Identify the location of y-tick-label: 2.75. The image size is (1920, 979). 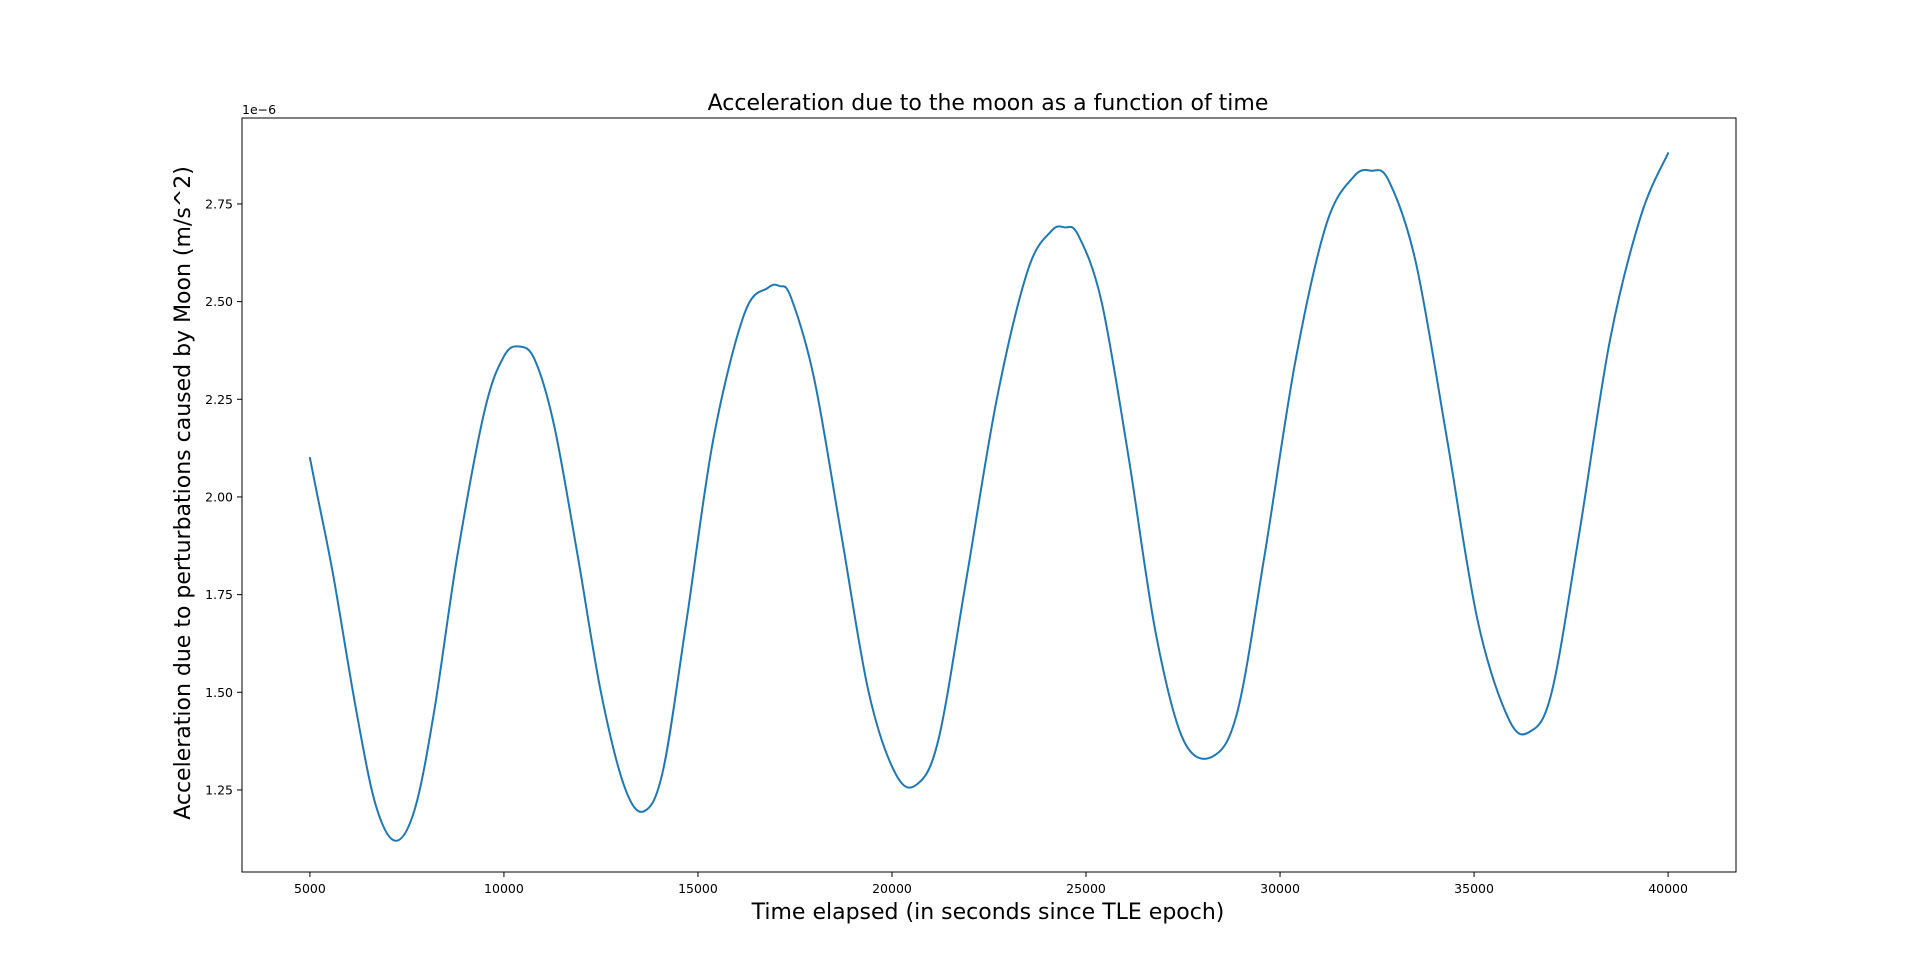
(219, 203).